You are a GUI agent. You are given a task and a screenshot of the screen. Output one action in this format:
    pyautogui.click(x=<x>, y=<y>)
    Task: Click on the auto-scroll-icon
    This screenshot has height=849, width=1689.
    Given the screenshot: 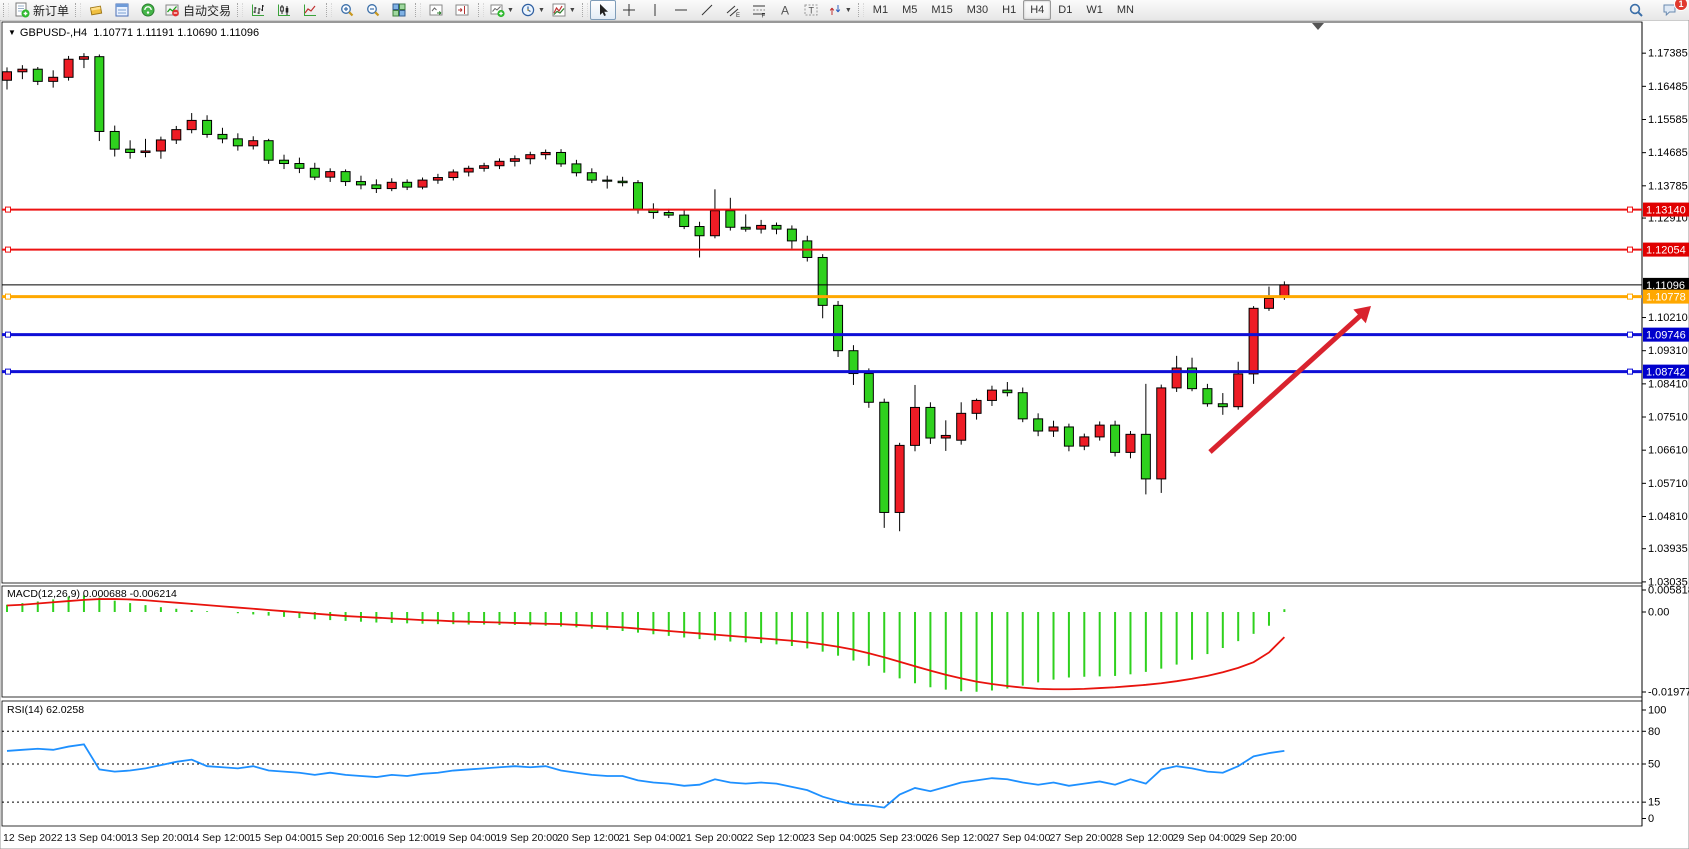 What is the action you would take?
    pyautogui.click(x=436, y=10)
    